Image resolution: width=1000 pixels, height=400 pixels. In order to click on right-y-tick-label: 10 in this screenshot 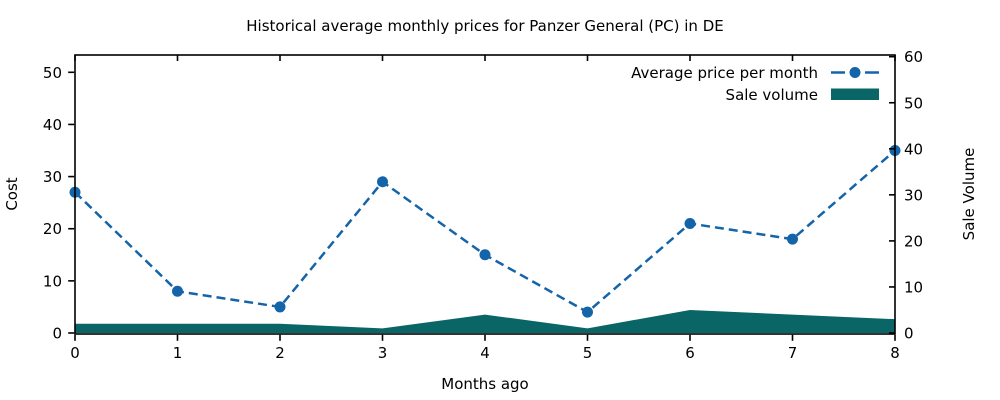, I will do `click(913, 287)`.